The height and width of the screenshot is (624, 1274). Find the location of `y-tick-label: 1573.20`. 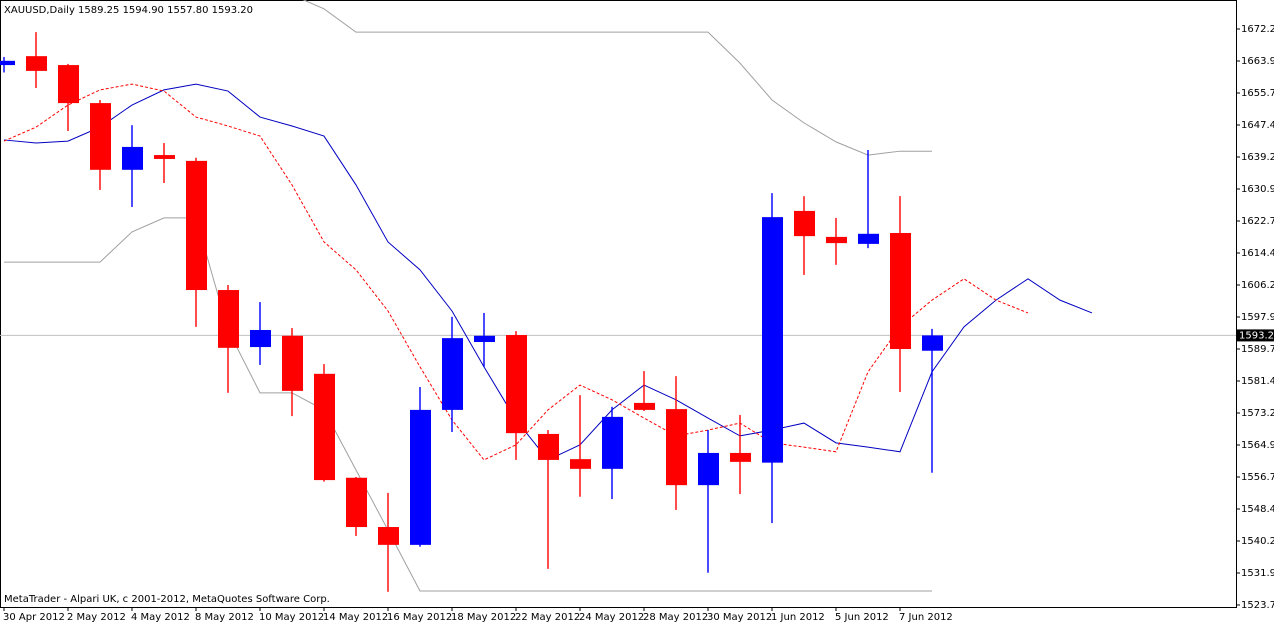

y-tick-label: 1573.20 is located at coordinates (1257, 413).